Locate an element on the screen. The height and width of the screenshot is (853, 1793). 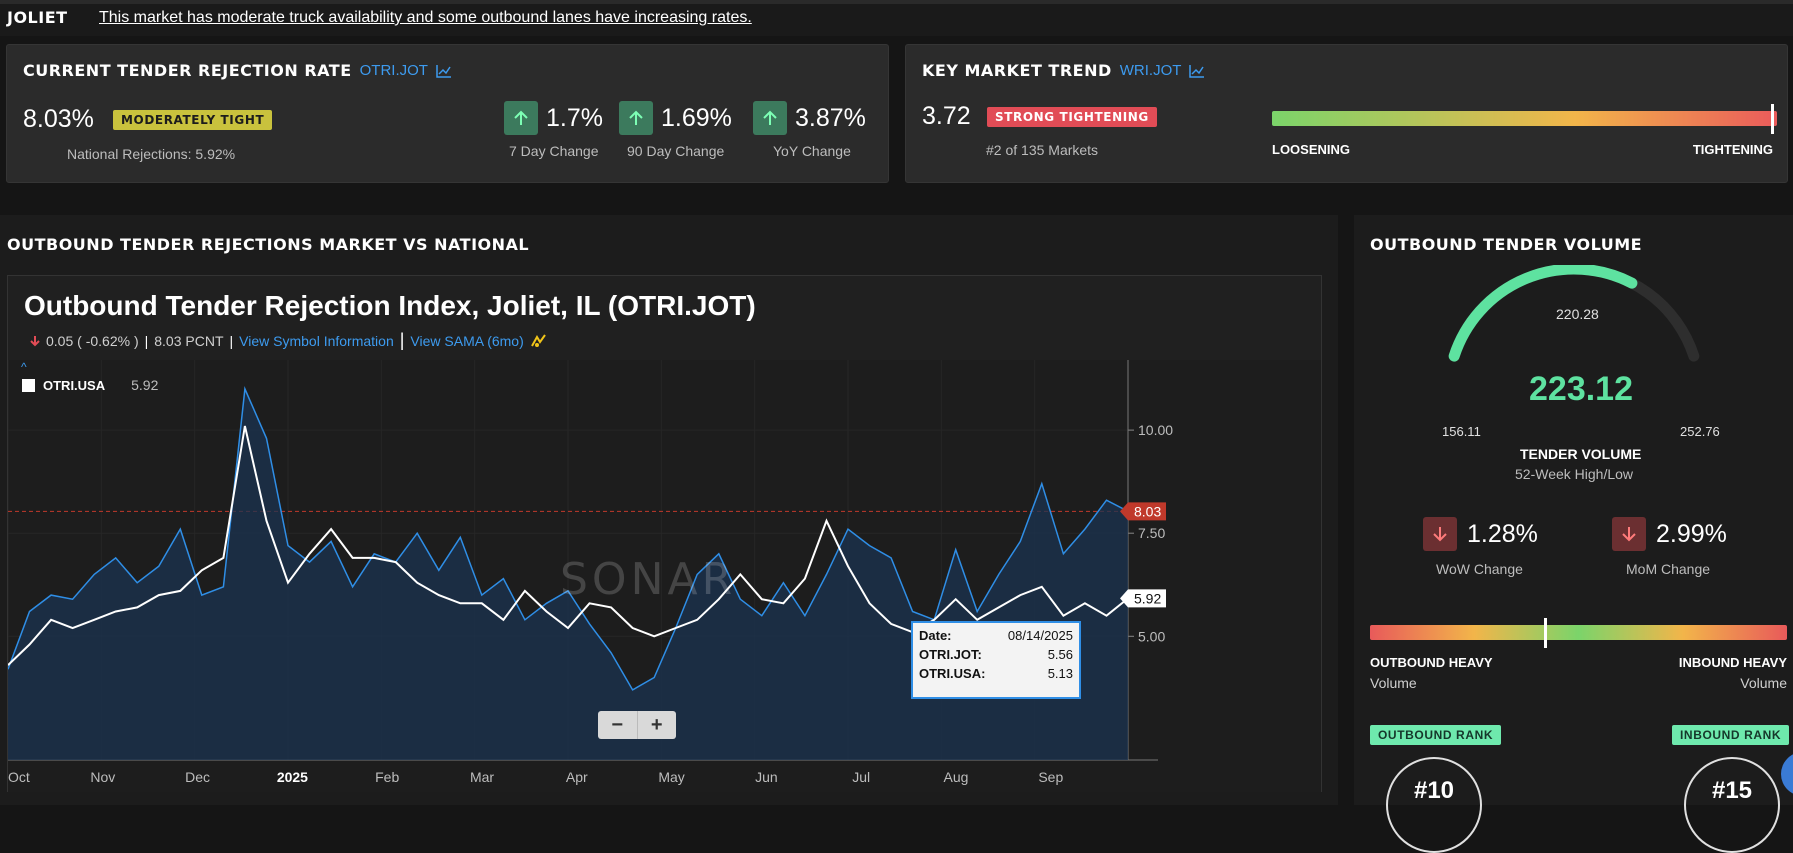
inbound-heavy-label: INBOUND HEAVY is located at coordinates (1732, 662).